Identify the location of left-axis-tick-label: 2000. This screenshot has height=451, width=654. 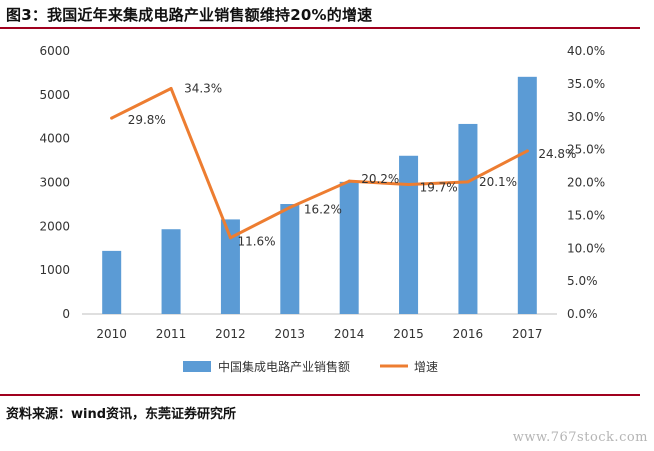
(54, 226).